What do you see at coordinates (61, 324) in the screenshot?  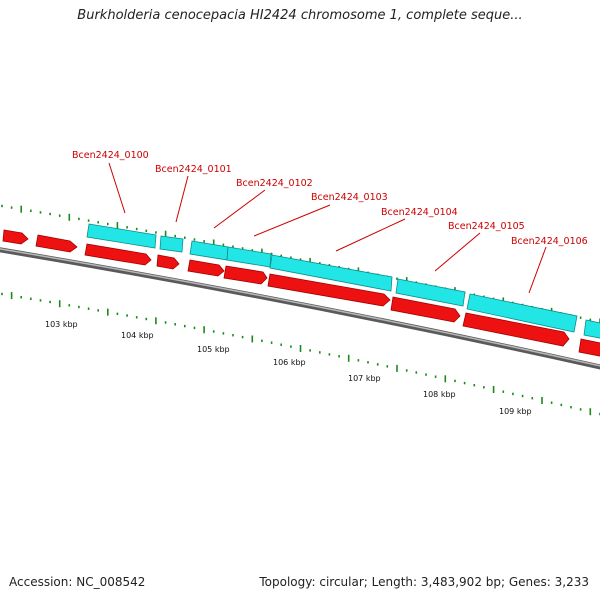 I see `kbp-label: 103 kbp` at bounding box center [61, 324].